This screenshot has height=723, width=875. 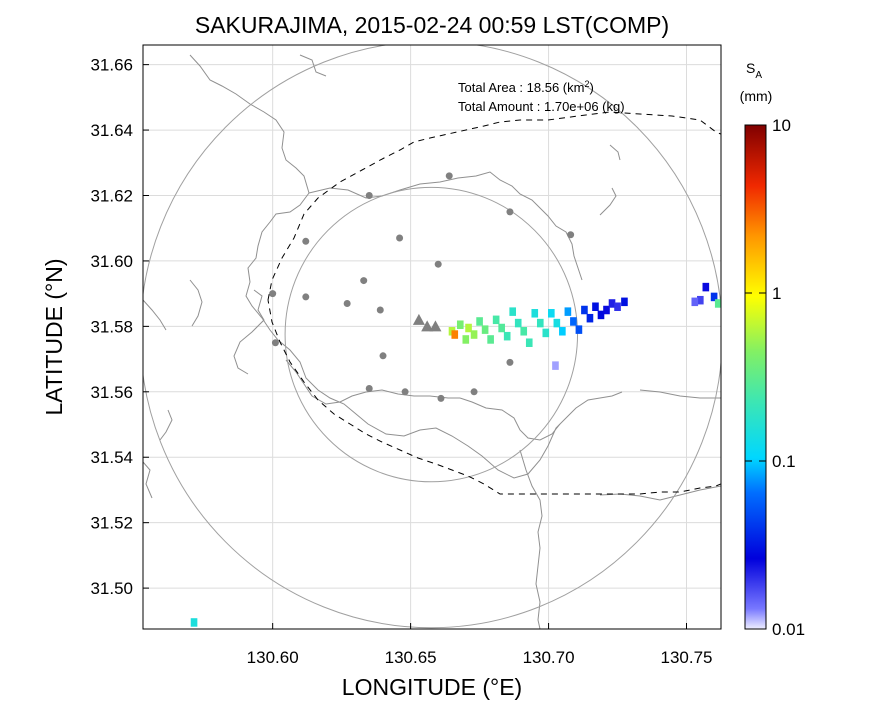 What do you see at coordinates (111, 392) in the screenshot?
I see `y-tick-label: 31.56` at bounding box center [111, 392].